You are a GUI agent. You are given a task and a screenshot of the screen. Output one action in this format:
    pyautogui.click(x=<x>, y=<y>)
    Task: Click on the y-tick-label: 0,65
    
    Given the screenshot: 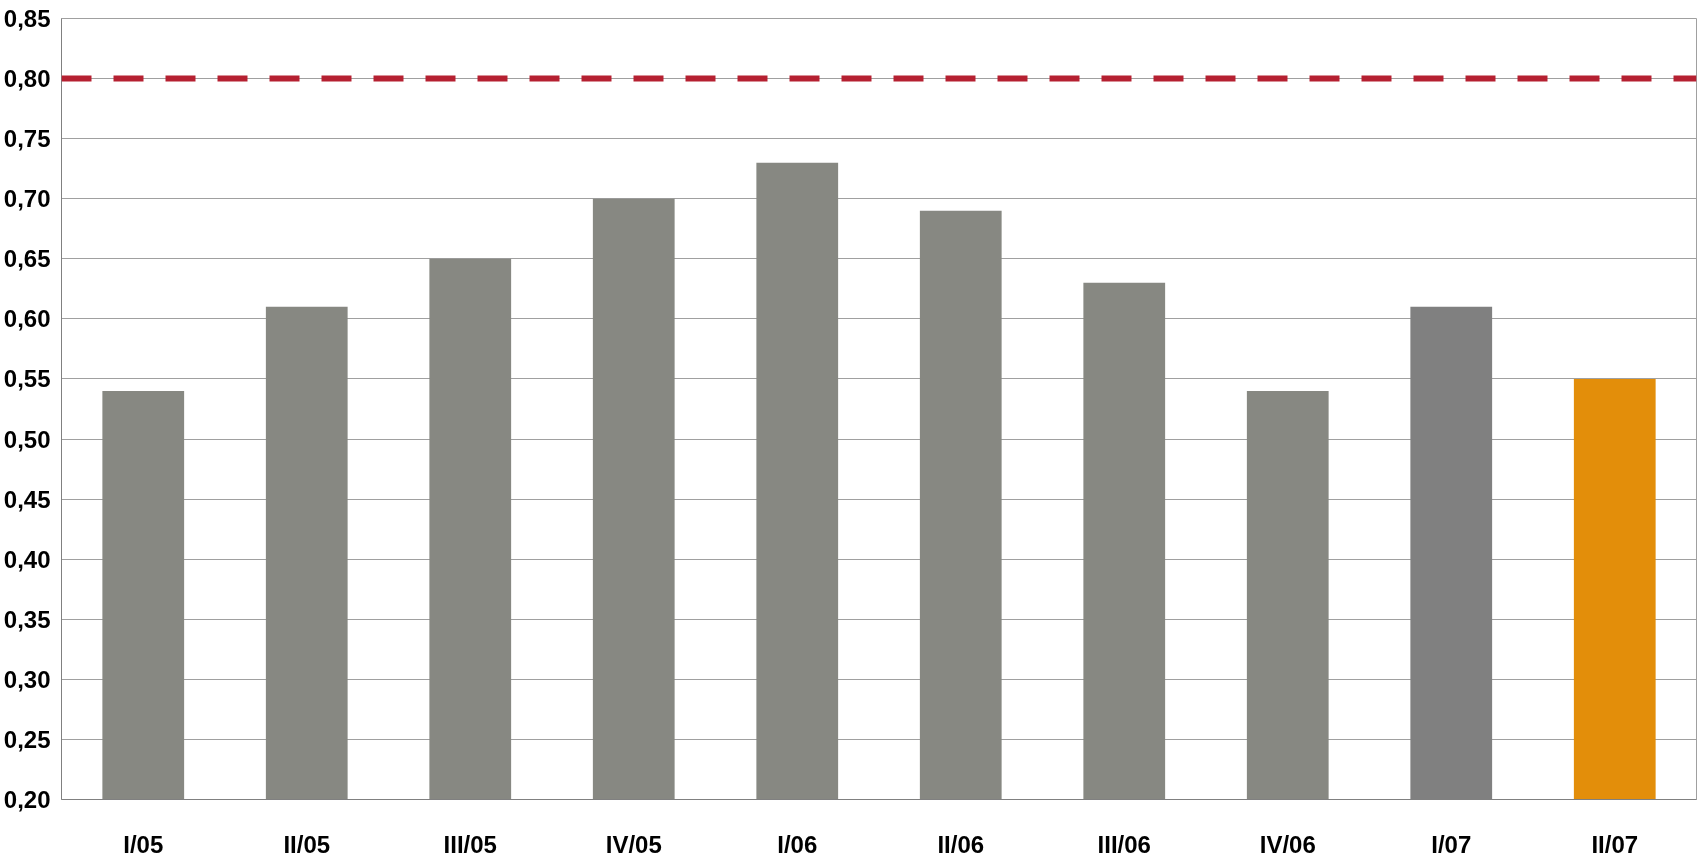 What is the action you would take?
    pyautogui.click(x=27, y=259)
    